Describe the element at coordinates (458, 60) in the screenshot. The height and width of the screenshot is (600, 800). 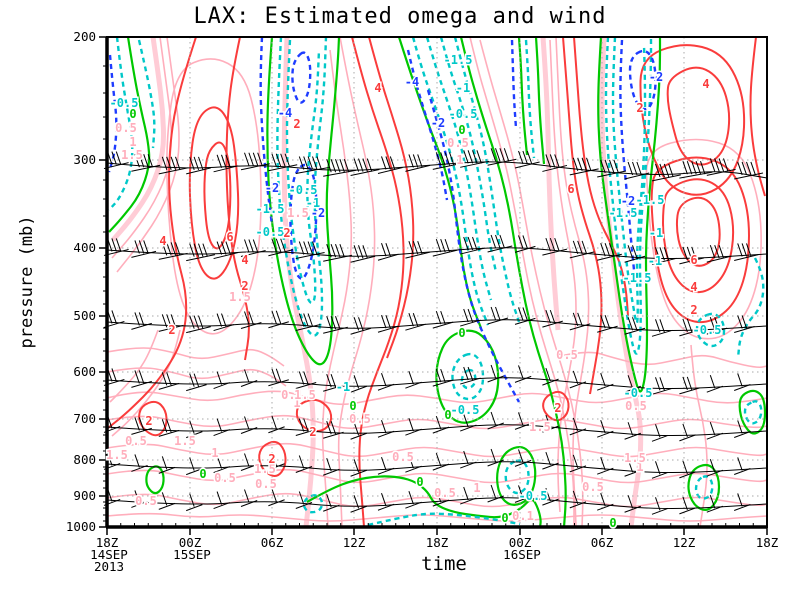
I see `contour-label: -1.5` at that location.